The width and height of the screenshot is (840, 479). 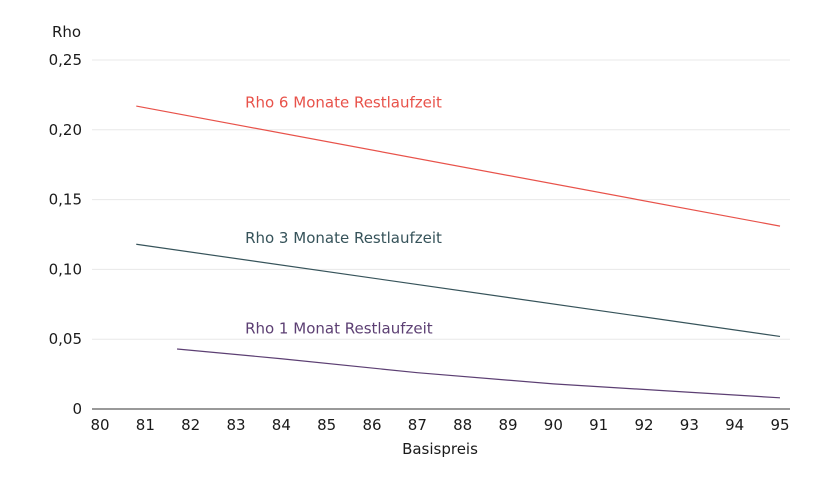 I want to click on x-tick-label: 80, so click(x=99, y=425).